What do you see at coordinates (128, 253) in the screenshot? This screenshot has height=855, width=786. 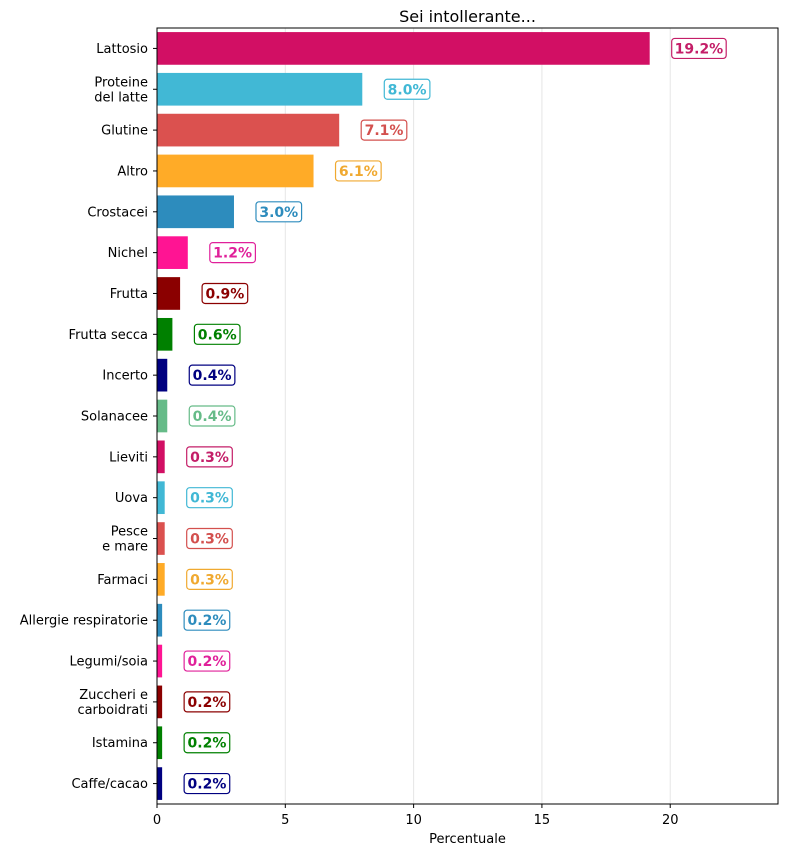 I see `category-label-5: Nichel` at bounding box center [128, 253].